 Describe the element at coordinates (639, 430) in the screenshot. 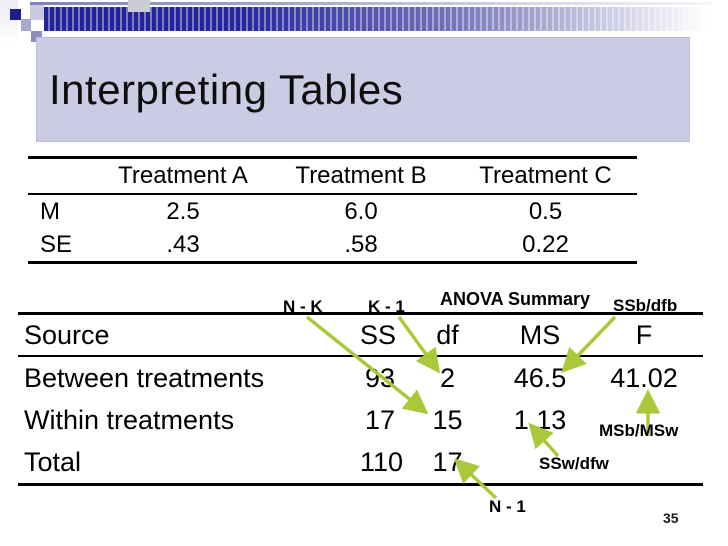

I see `annotation-msb-msw: MSb/MSw` at that location.